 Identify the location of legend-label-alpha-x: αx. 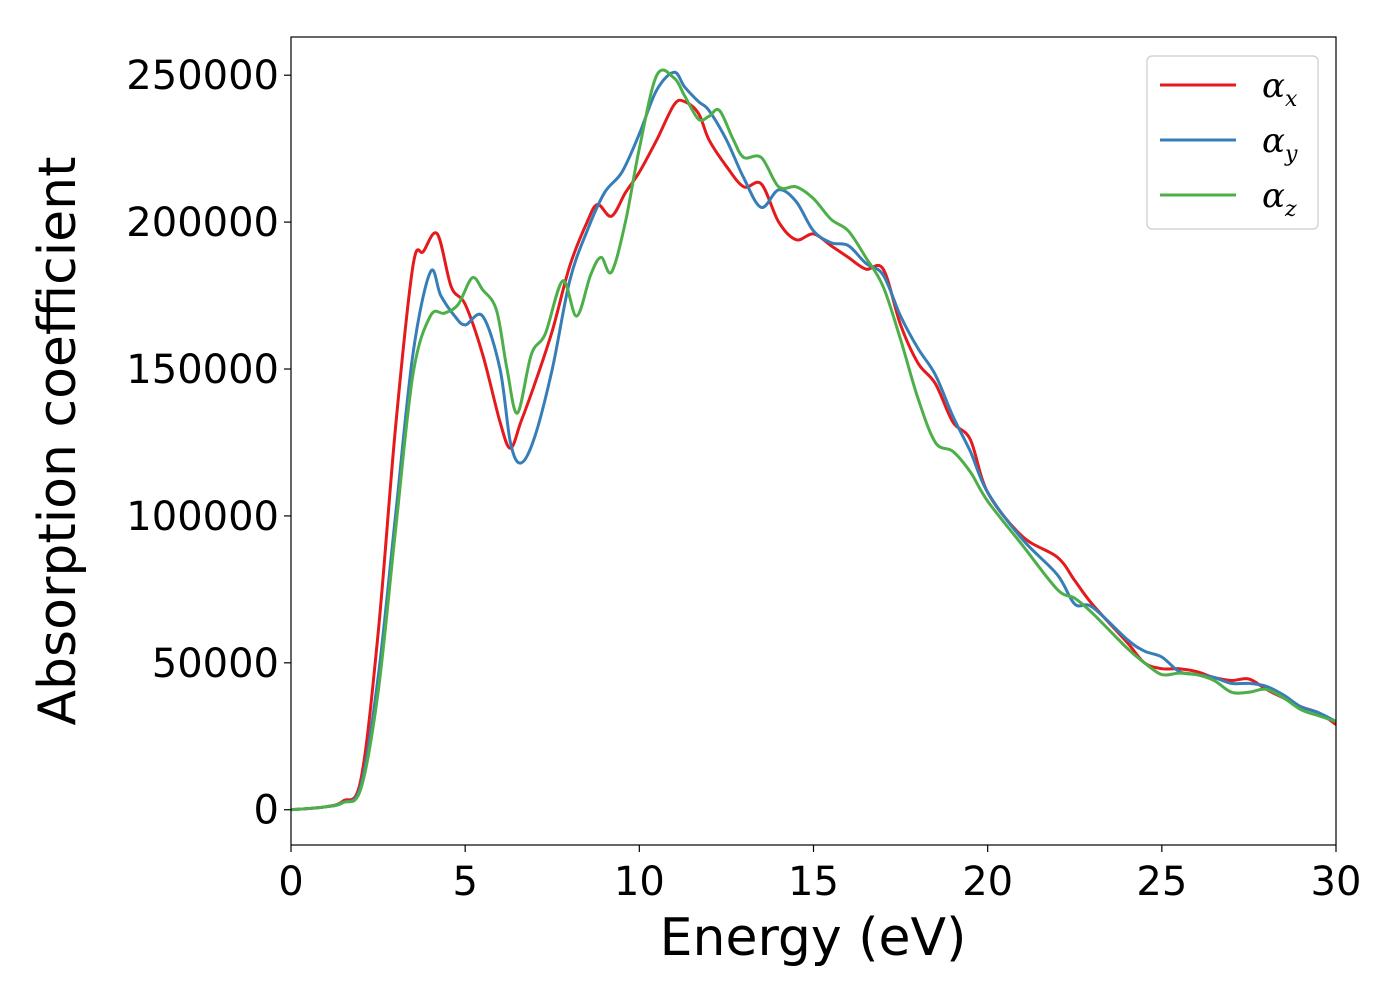
(1280, 89).